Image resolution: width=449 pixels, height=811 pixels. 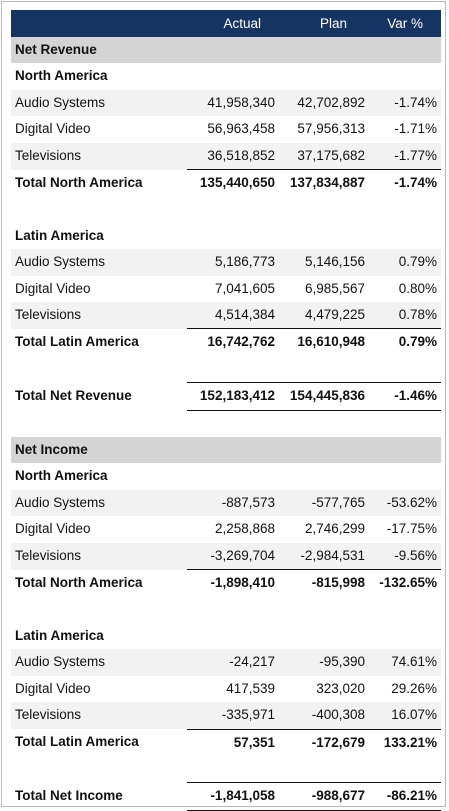 What do you see at coordinates (226, 503) in the screenshot?
I see `table-row: Audio Systems -887,573 -577,765 -53.62%` at bounding box center [226, 503].